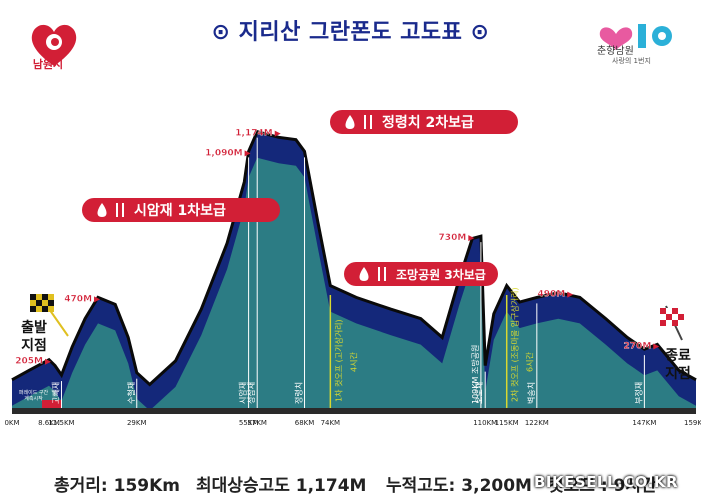 This screenshot has height=501, width=701. Describe the element at coordinates (29, 362) in the screenshot. I see `elevation-label: 205M` at that location.